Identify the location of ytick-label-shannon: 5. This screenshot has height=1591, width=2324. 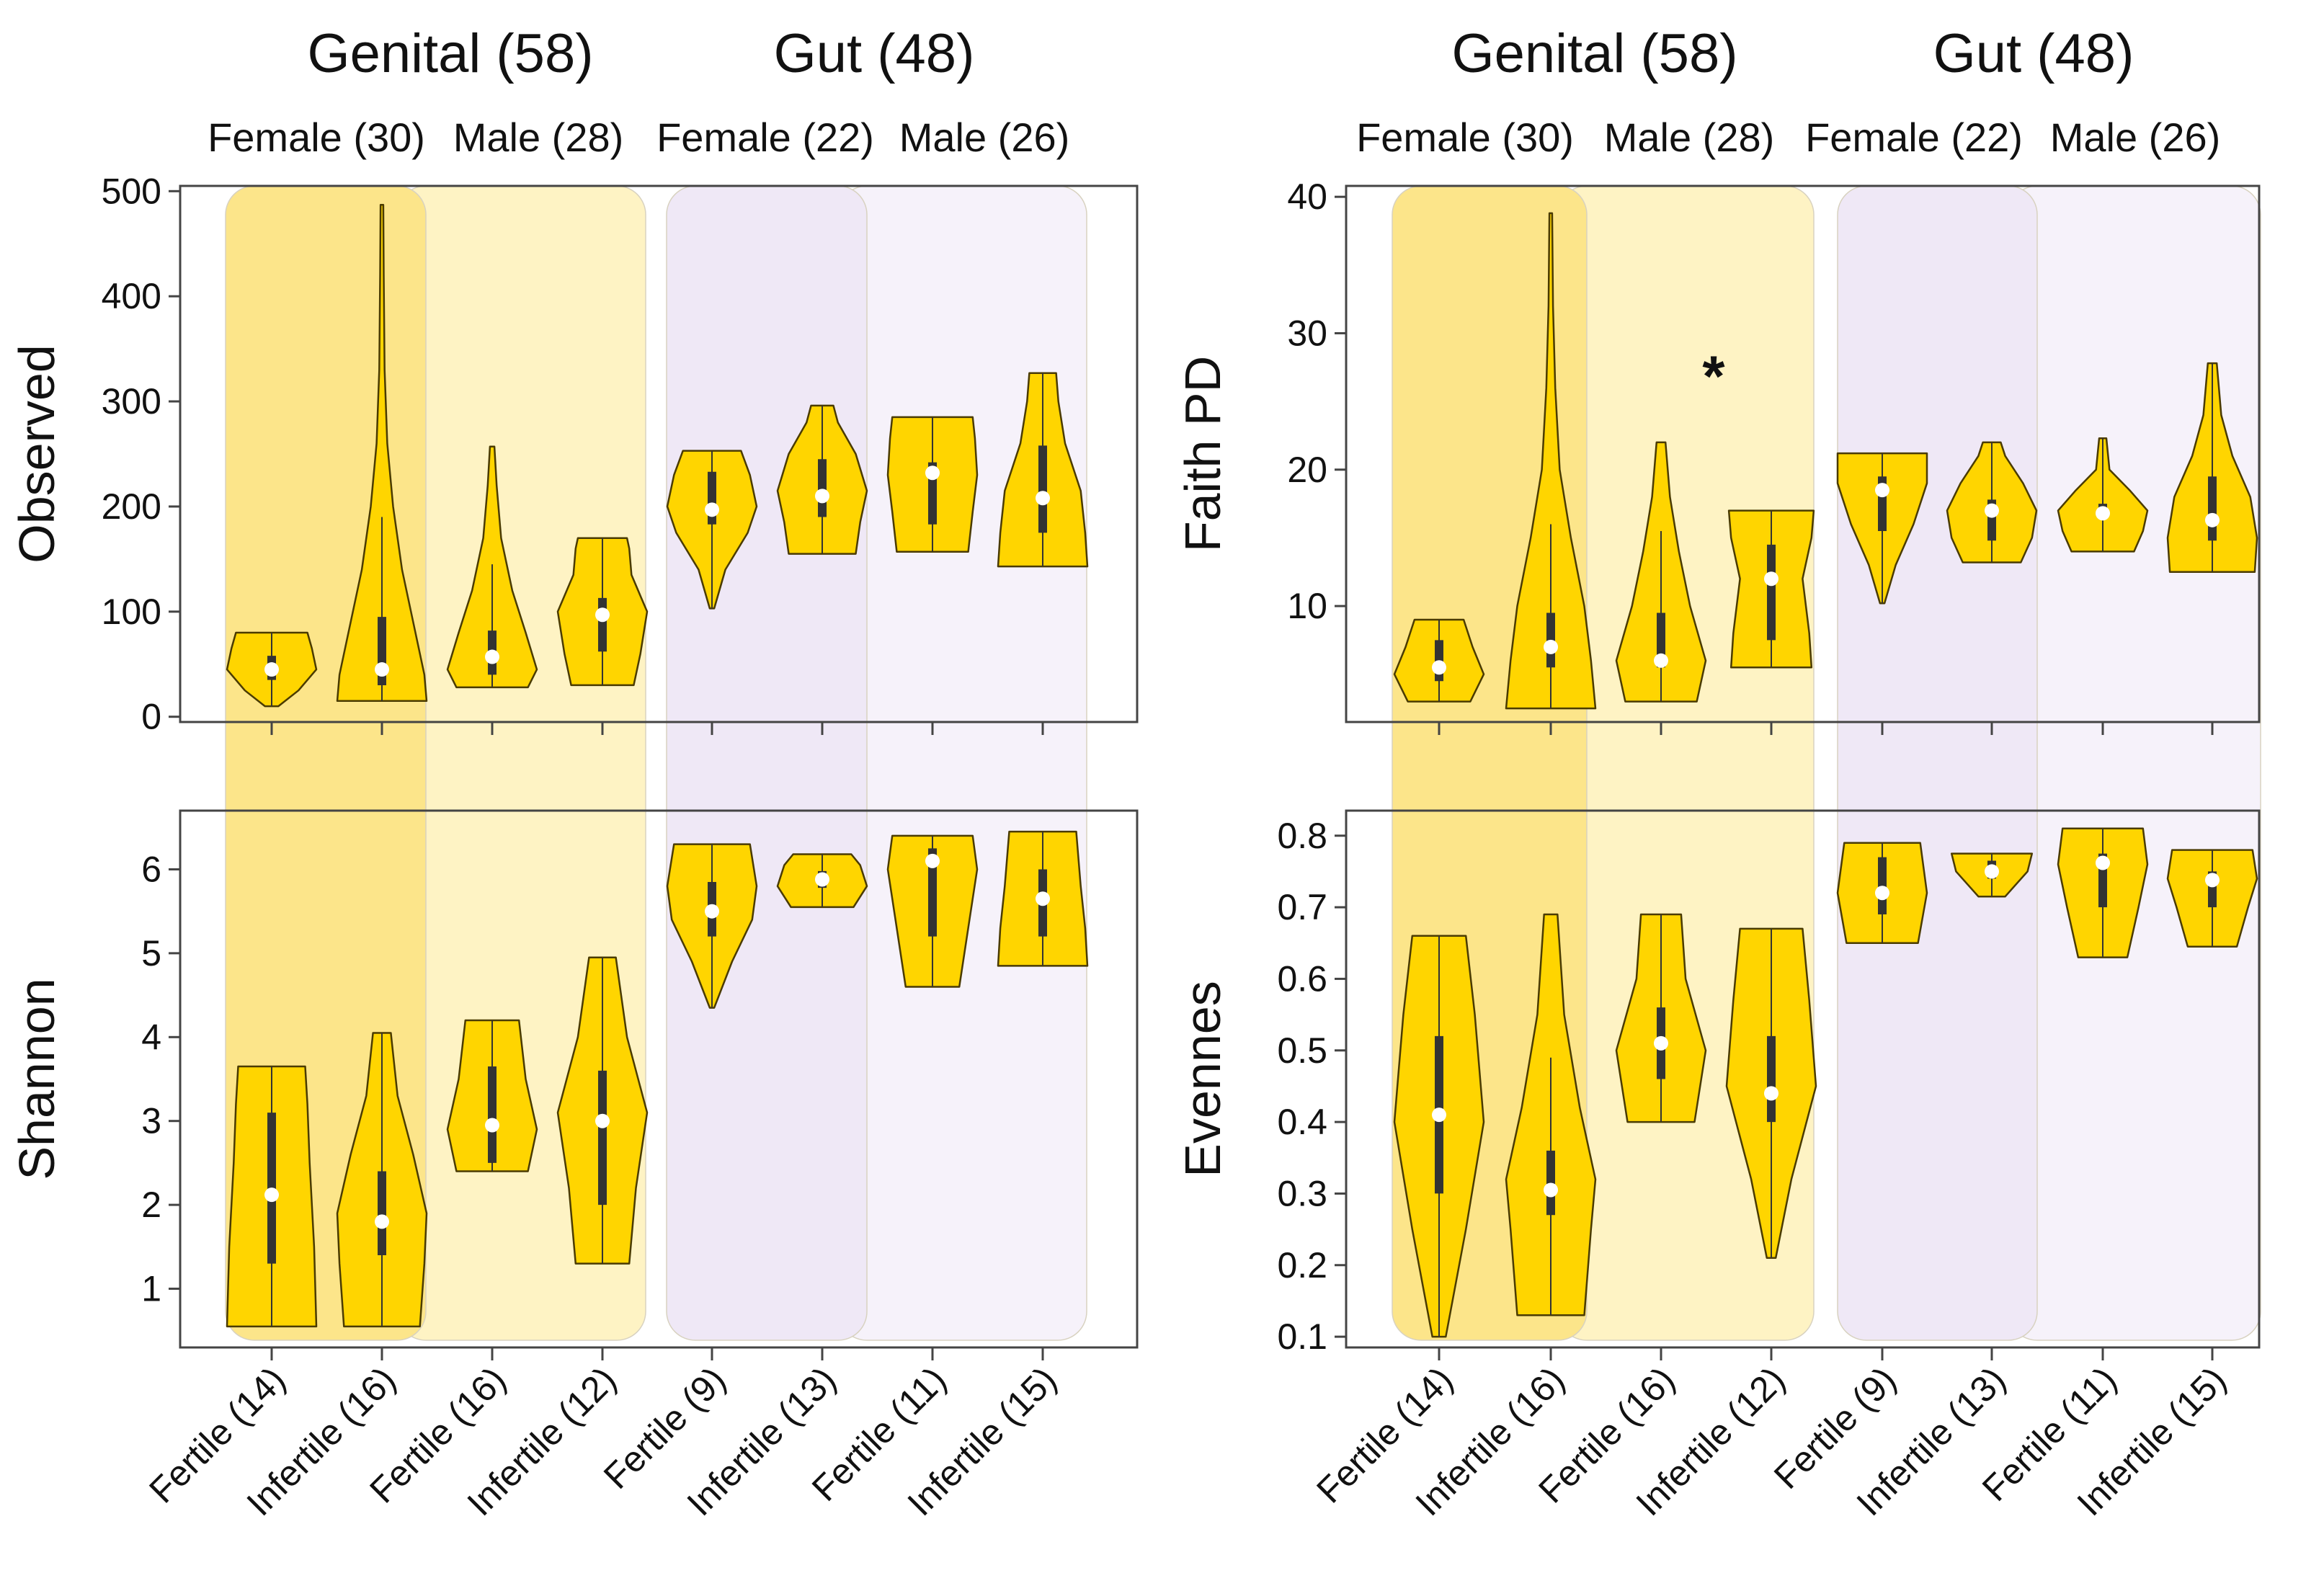
(151, 953).